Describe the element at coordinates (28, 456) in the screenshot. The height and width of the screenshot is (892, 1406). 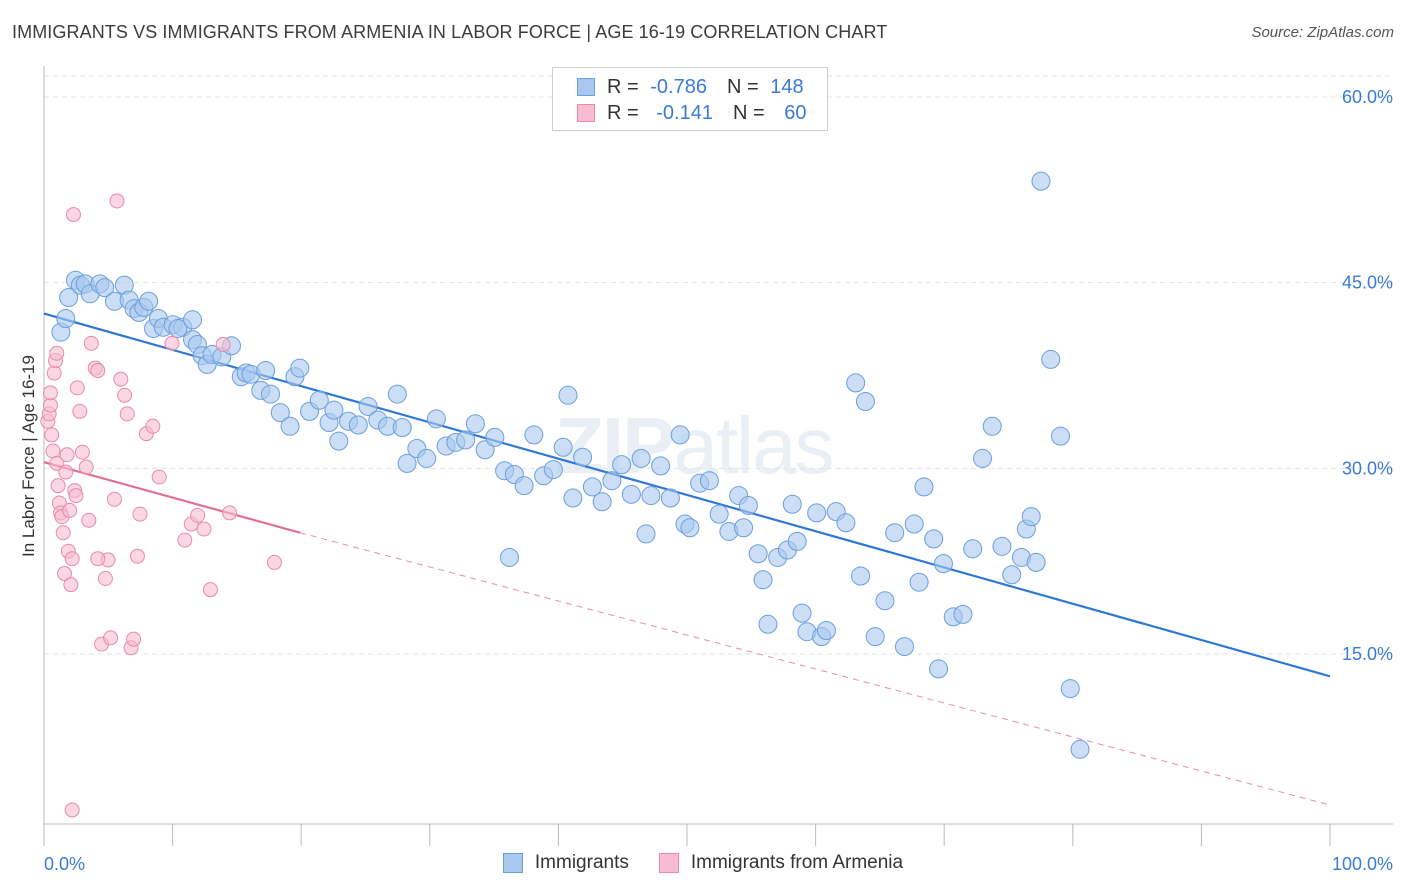
I see `y-axis-title: In Labor Force | Age 16-19` at that location.